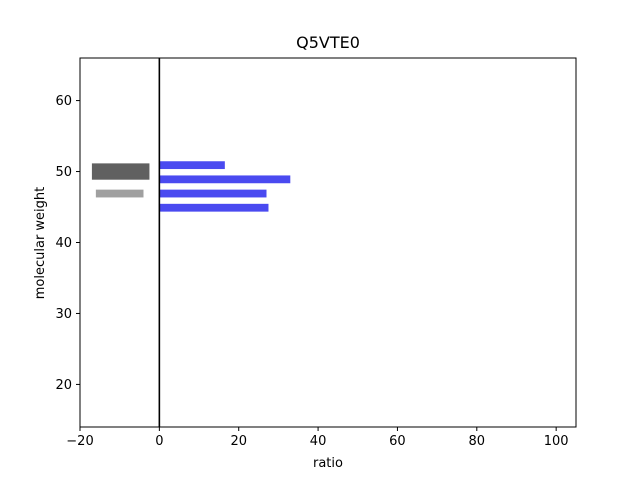 This screenshot has width=640, height=480. I want to click on y-tick-label: 40, so click(63, 243).